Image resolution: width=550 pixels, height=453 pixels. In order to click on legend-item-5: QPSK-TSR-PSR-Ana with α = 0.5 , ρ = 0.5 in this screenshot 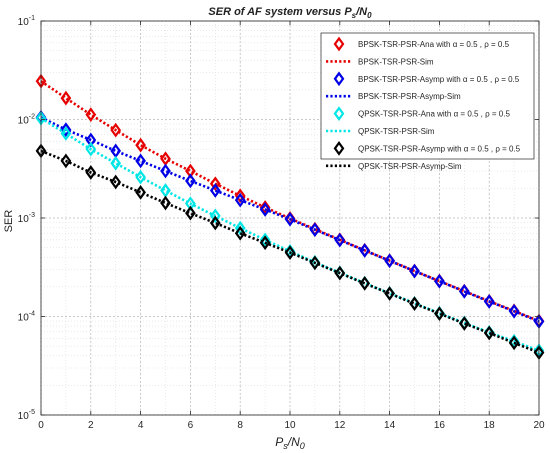, I will do `click(421, 113)`.